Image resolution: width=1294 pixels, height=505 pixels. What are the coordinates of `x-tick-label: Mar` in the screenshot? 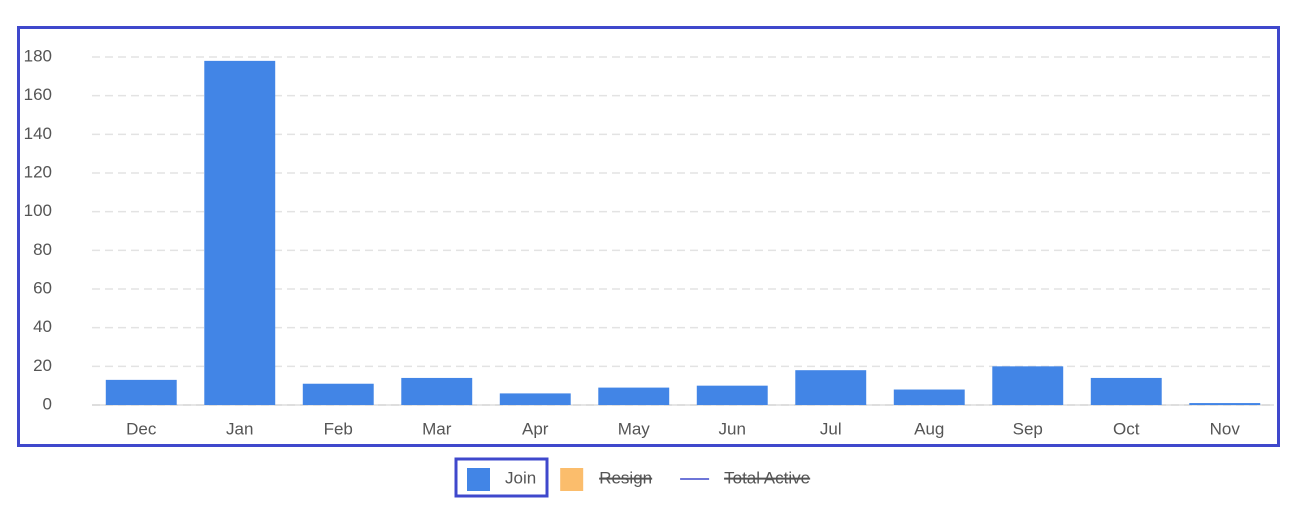 It's located at (437, 428).